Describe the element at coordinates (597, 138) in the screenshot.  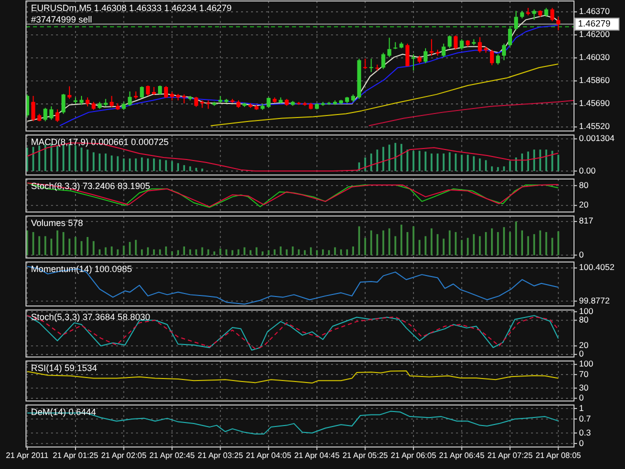
I see `y-tick-label: 0.001304` at that location.